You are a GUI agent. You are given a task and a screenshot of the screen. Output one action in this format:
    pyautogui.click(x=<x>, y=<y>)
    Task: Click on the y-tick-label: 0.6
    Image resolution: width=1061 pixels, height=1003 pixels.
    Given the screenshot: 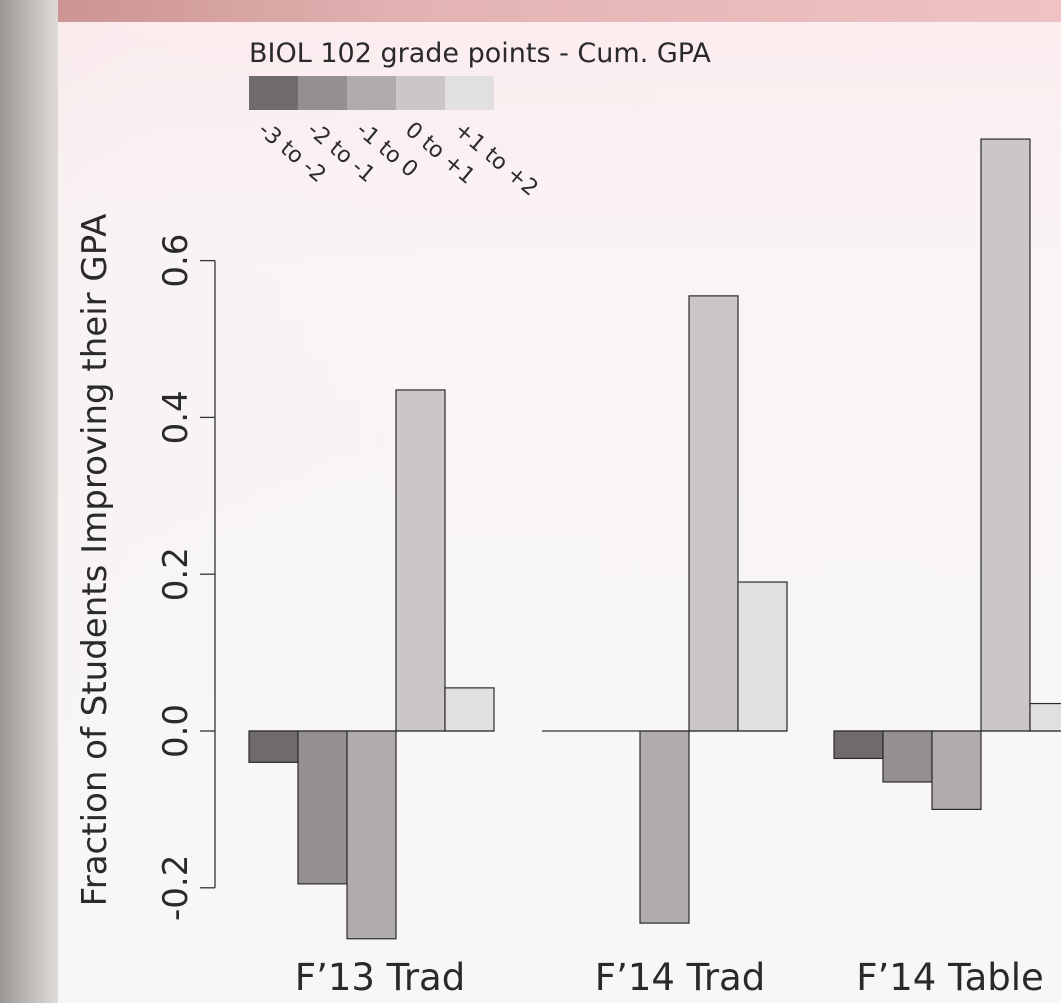 What is the action you would take?
    pyautogui.click(x=176, y=261)
    